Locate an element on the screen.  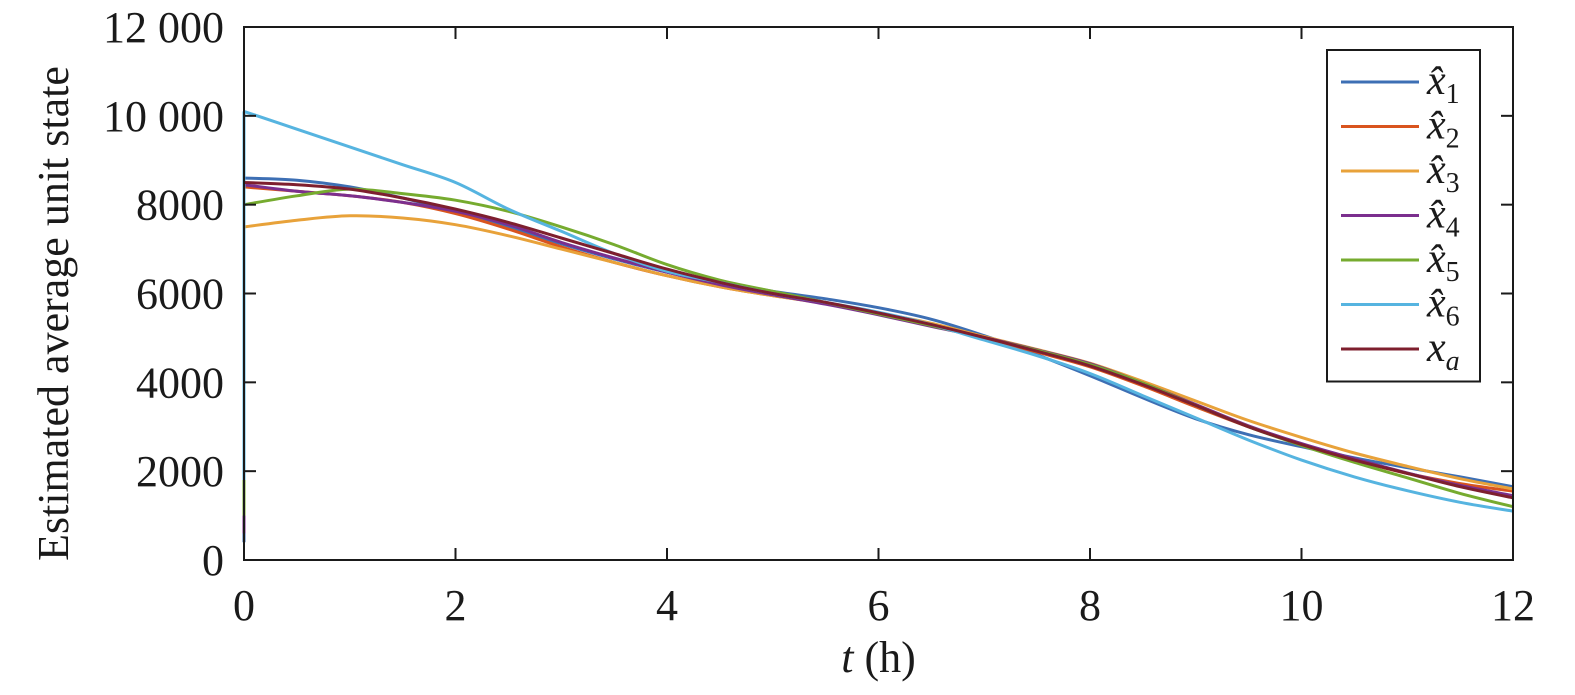
y-tick-label: 0 is located at coordinates (213, 560).